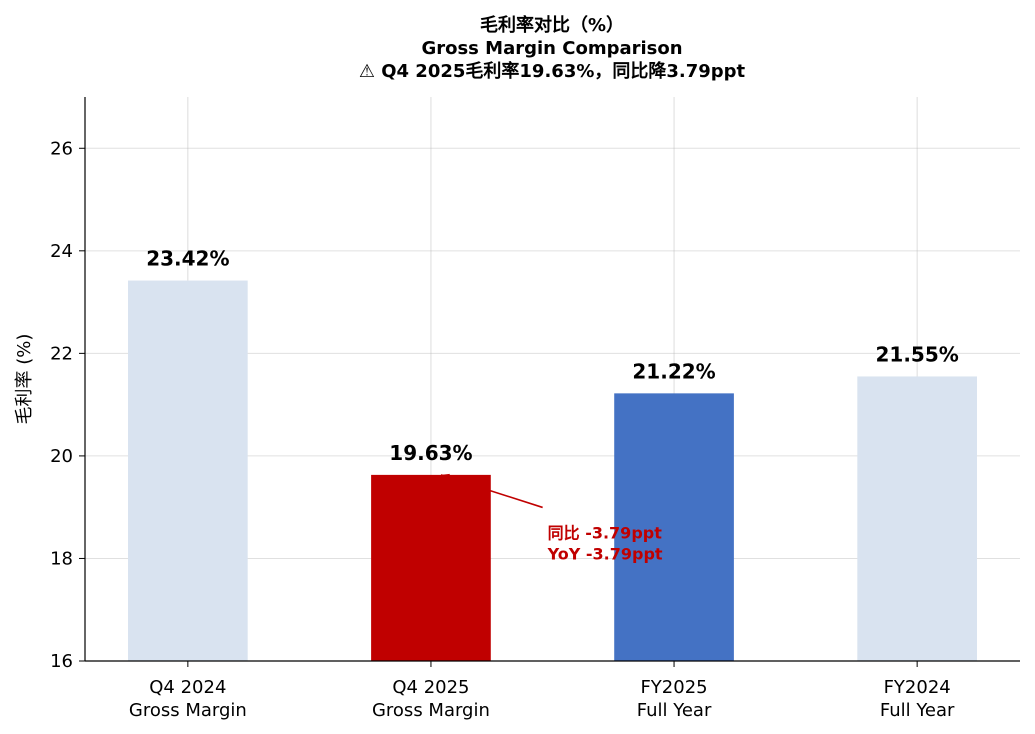 The width and height of the screenshot is (1035, 734). I want to click on y-tick-label: 16, so click(61, 661).